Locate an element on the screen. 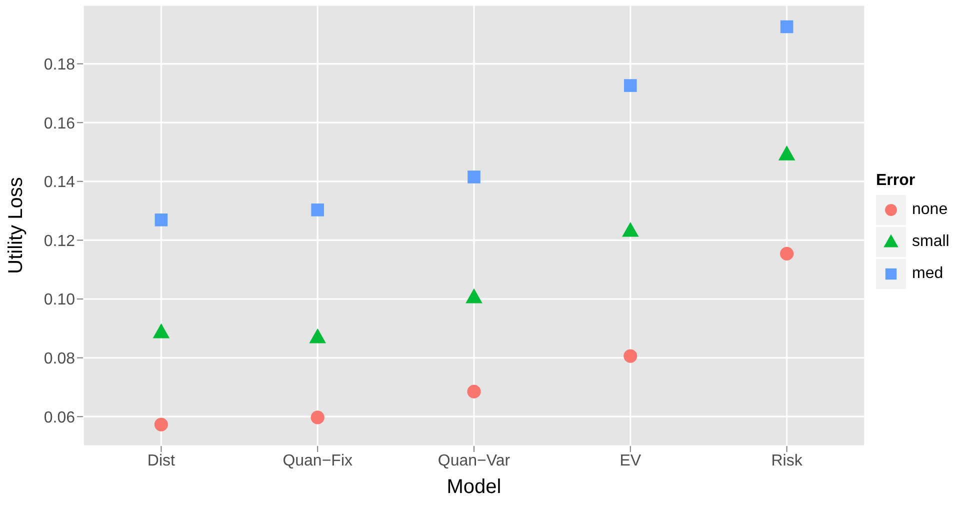 Image resolution: width=964 pixels, height=506 pixels. y-tick-label: 0.10 is located at coordinates (60, 300).